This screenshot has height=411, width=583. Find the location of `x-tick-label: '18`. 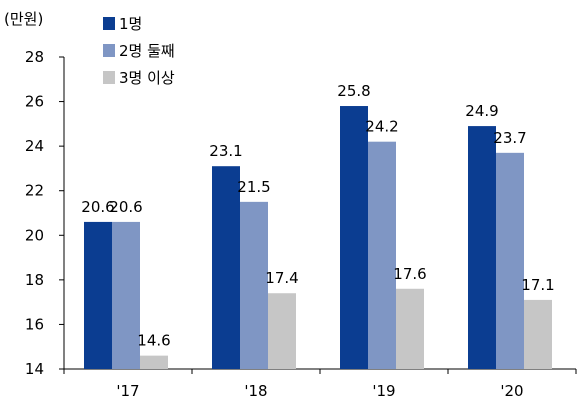

x-tick-label: '18 is located at coordinates (255, 391).